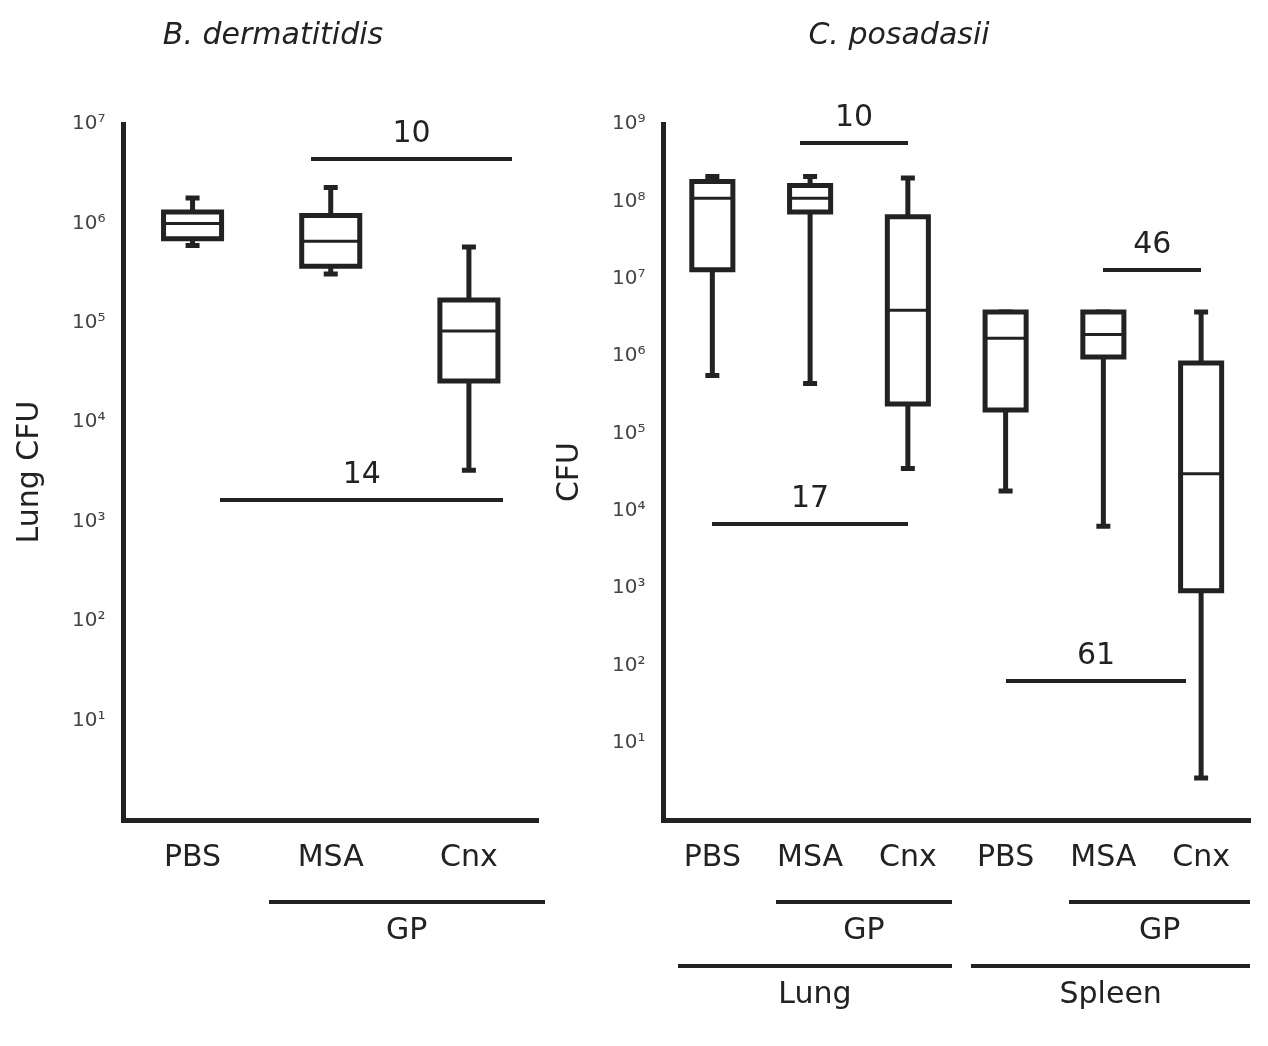  I want to click on annotation: 61, so click(1096, 653).